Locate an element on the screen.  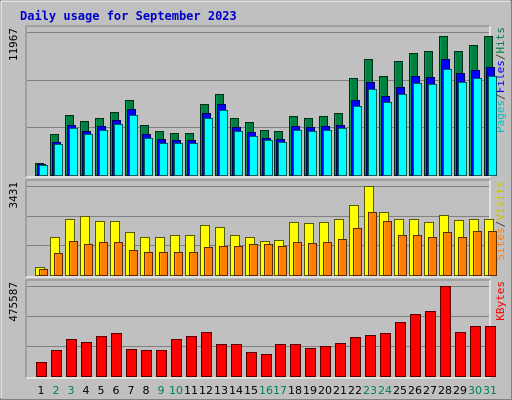
x-tick-label: 28 is located at coordinates (445, 390).